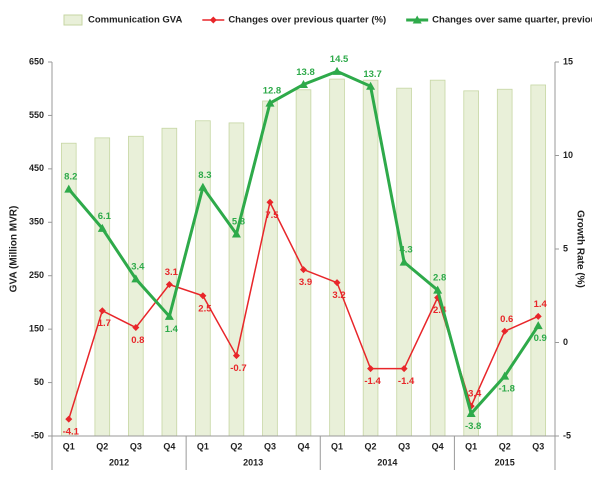 The width and height of the screenshot is (592, 477). What do you see at coordinates (172, 272) in the screenshot?
I see `data-label: 3.1` at bounding box center [172, 272].